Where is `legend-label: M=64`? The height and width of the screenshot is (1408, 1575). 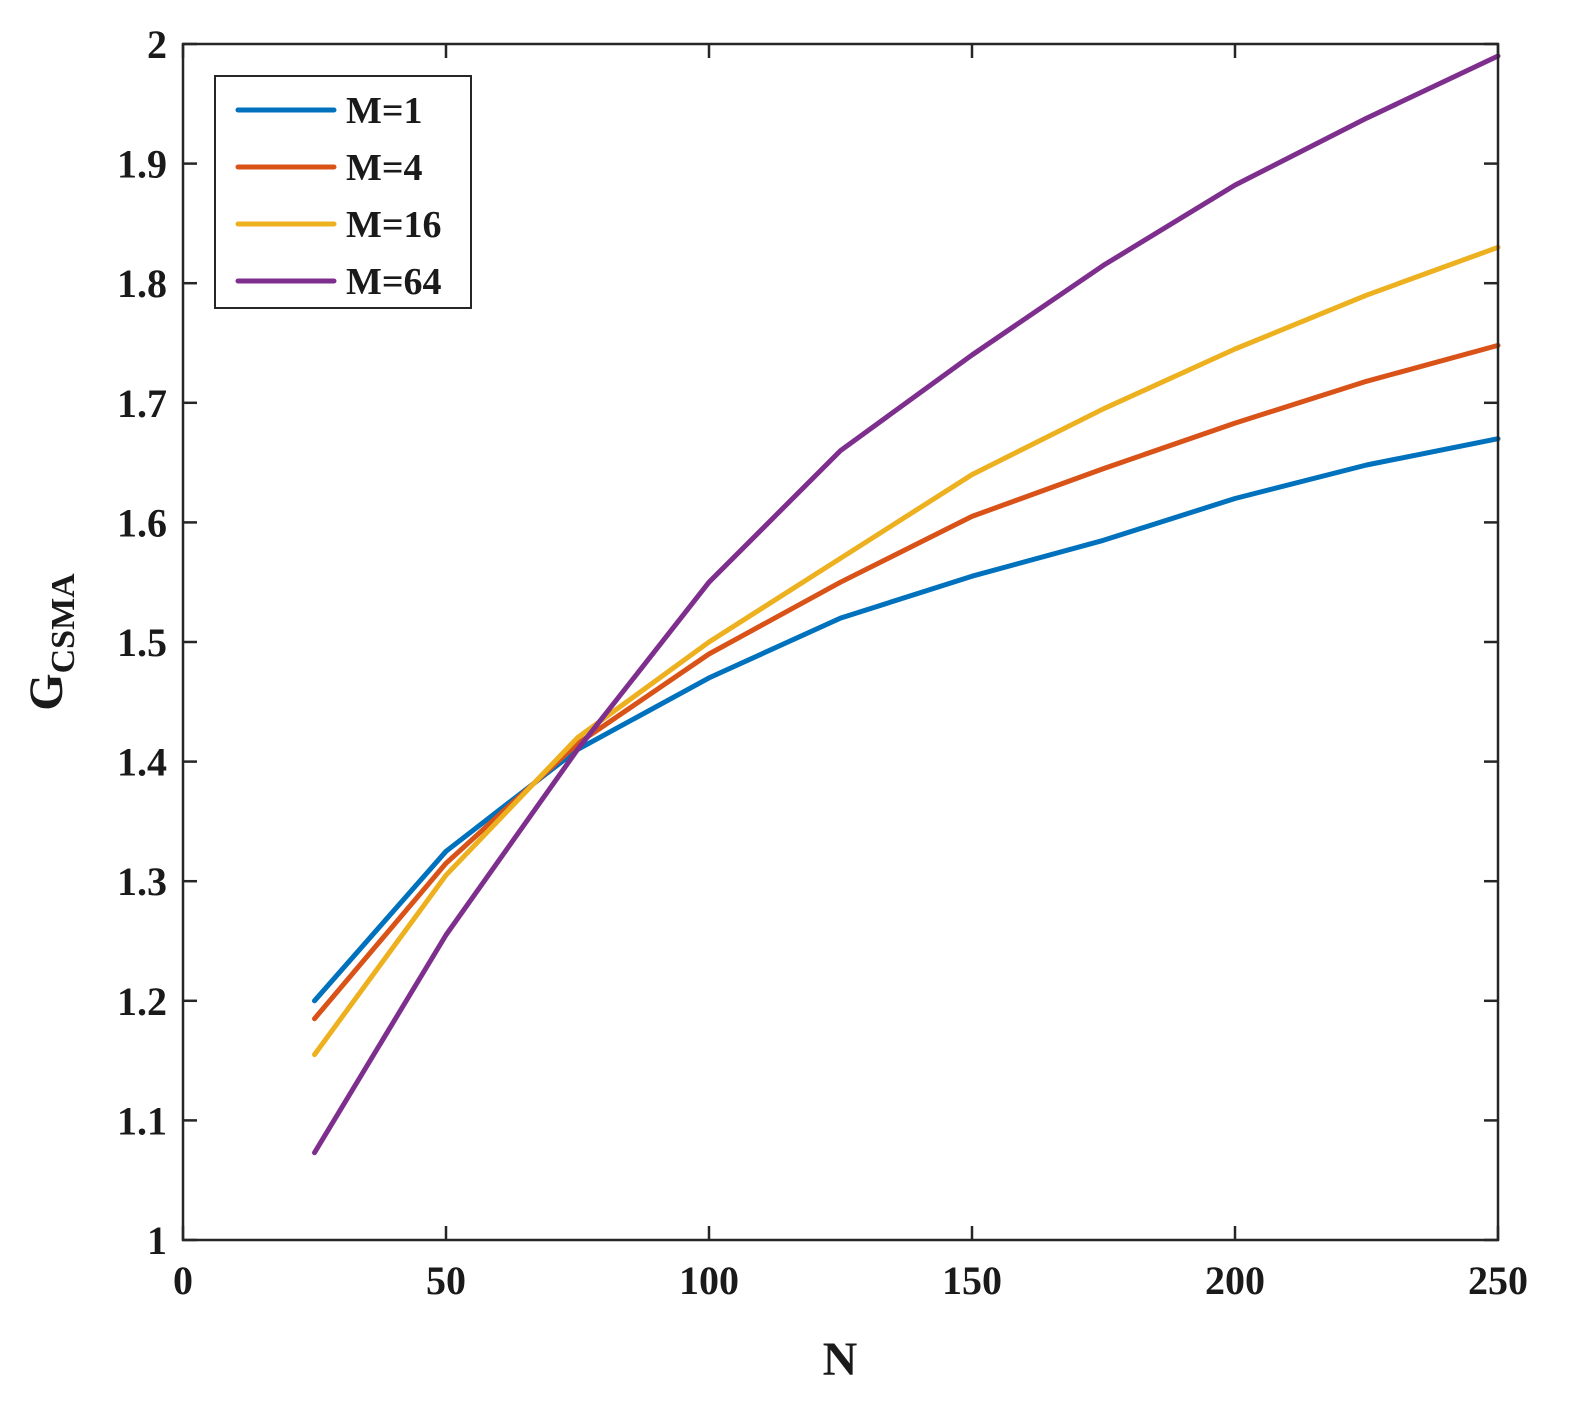
legend-label: M=64 is located at coordinates (394, 282).